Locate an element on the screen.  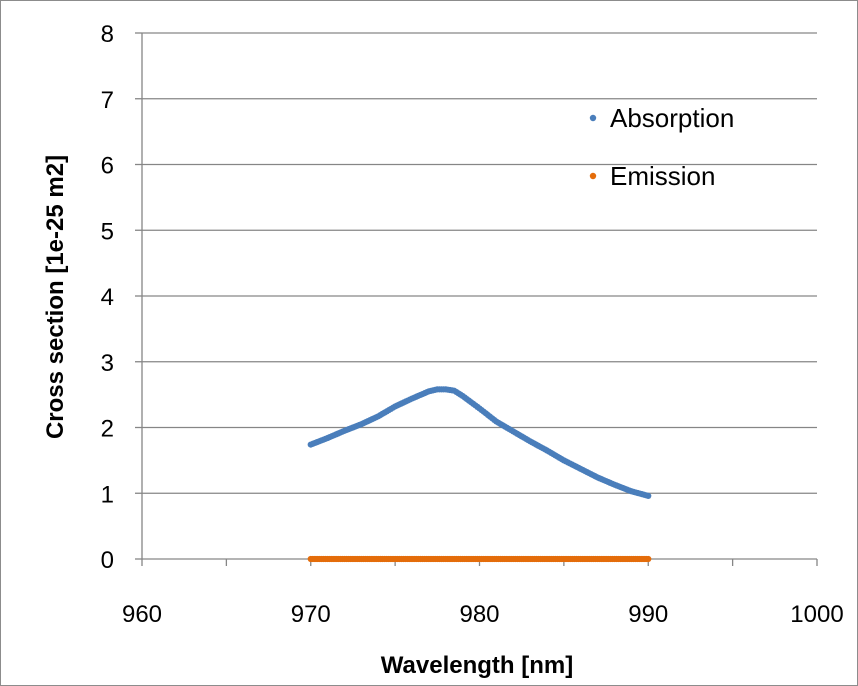
y-tick-label-8: 8 is located at coordinates (107, 34).